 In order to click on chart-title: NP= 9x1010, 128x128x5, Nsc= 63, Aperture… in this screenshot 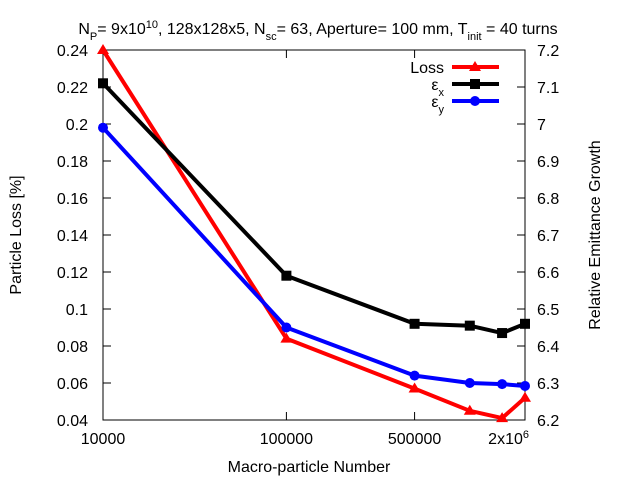, I will do `click(317, 31)`.